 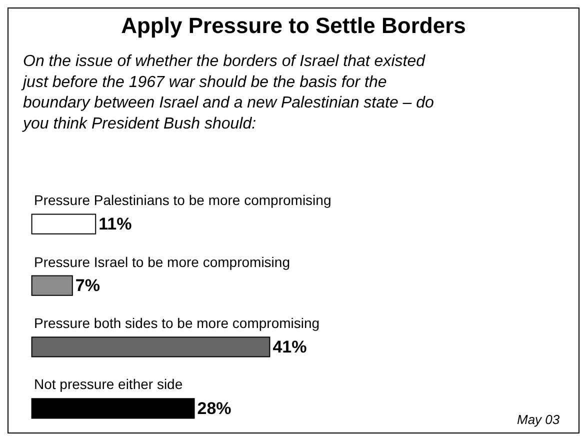 I want to click on y-tick-label: Pressure both sides to be more compromising, so click(x=177, y=323).